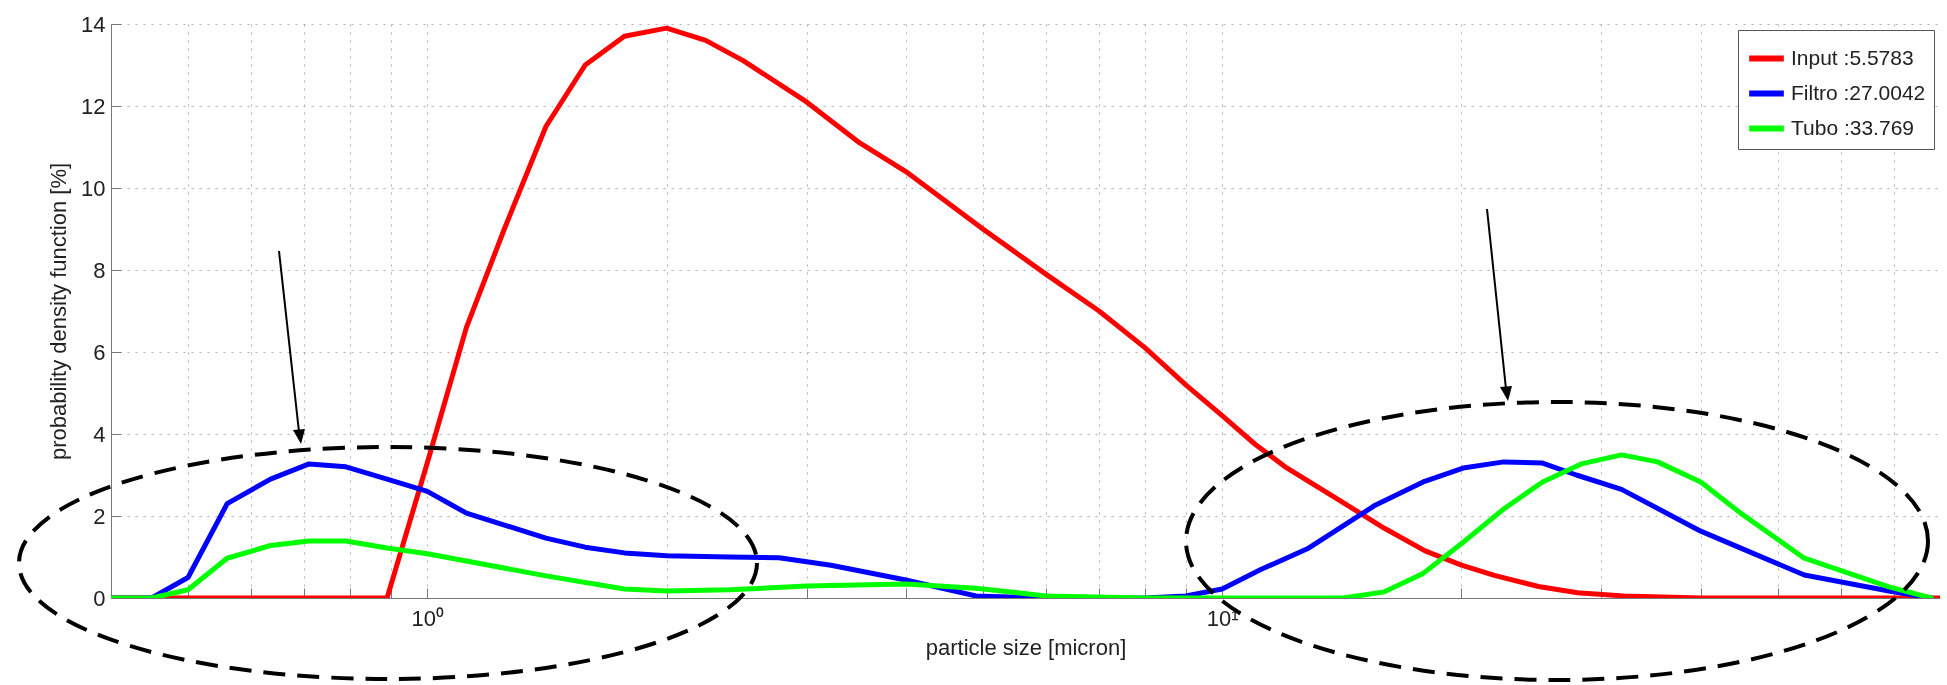  I want to click on x-axis-title: particle size [micron], so click(1026, 647).